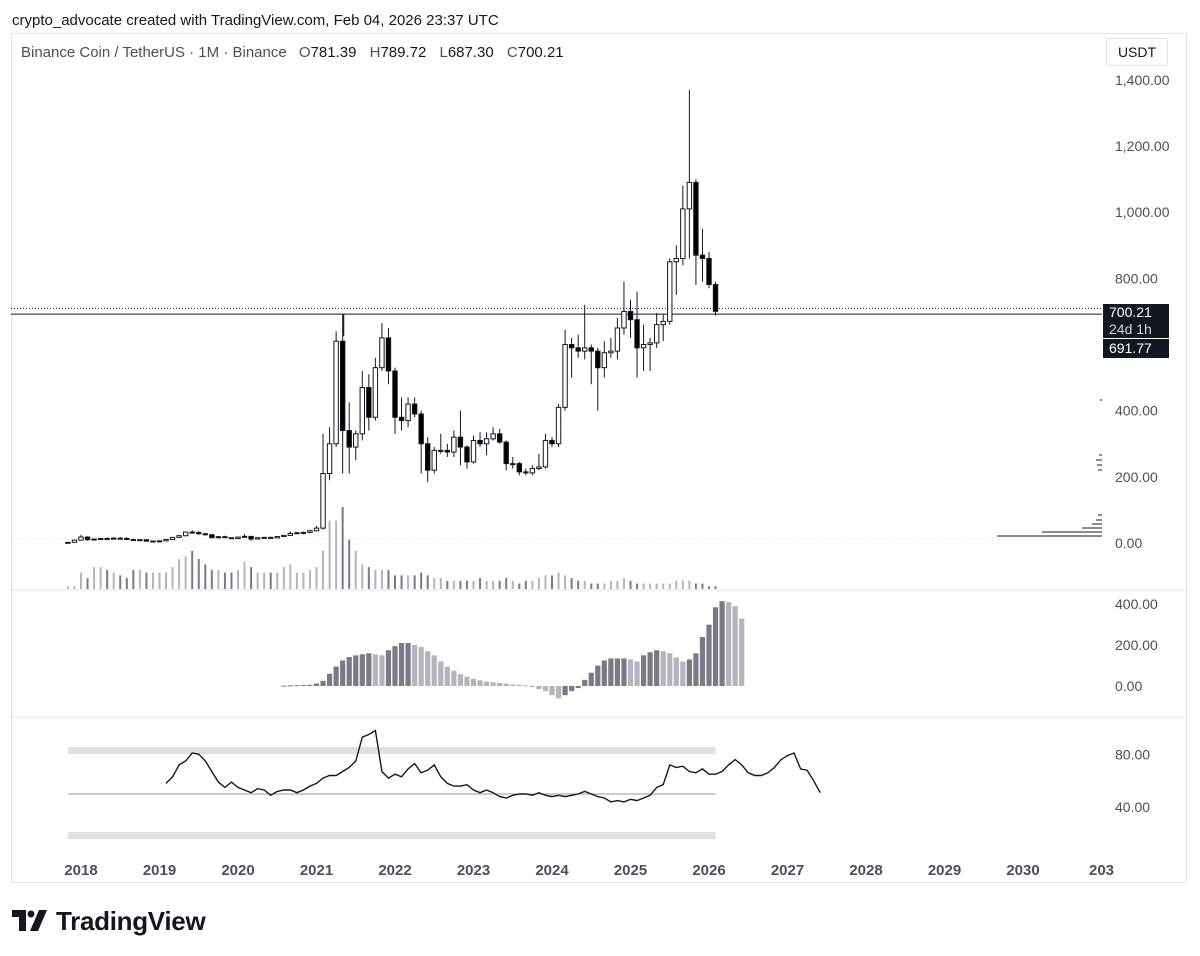  I want to click on time-axis-label: 2029, so click(944, 870).